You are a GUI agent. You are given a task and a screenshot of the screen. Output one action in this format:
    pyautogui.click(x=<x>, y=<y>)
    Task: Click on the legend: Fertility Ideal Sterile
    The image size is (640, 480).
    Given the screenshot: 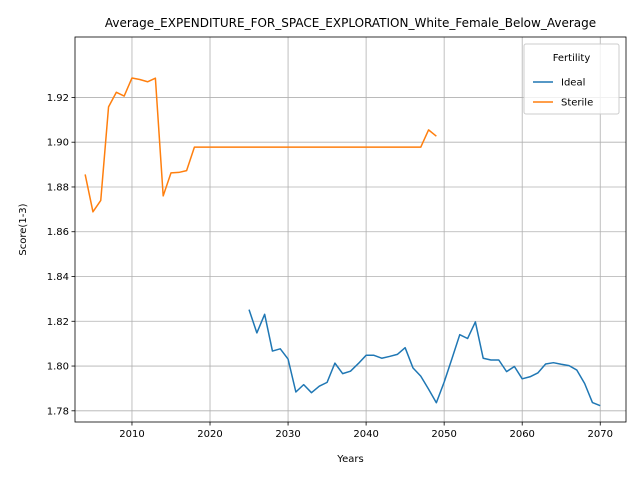 What is the action you would take?
    pyautogui.click(x=571, y=79)
    